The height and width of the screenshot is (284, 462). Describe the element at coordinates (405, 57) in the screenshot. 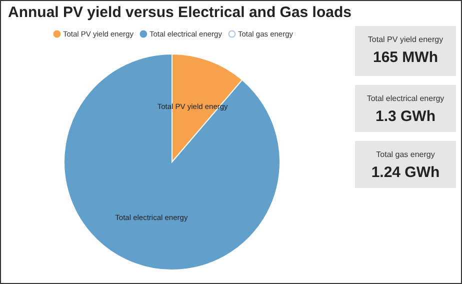

I see `text: 165 MWh` at that location.